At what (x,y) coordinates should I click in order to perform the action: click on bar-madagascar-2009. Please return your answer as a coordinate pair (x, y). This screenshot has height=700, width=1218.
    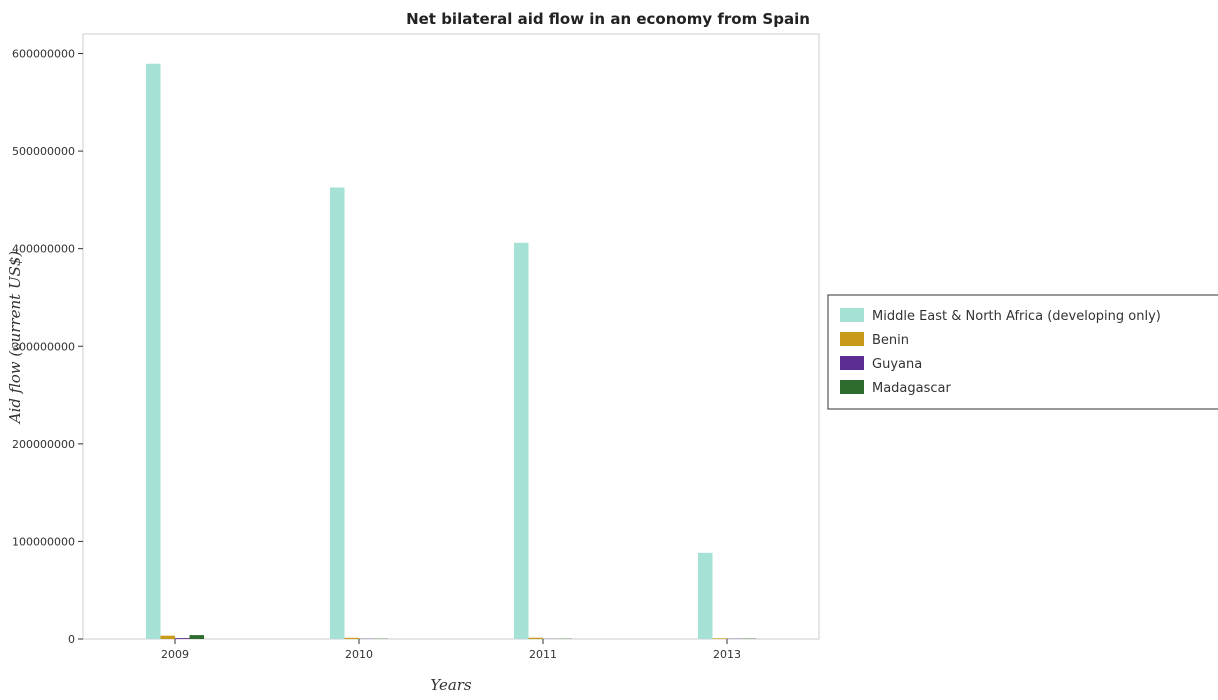
    Looking at the image, I should click on (196, 637).